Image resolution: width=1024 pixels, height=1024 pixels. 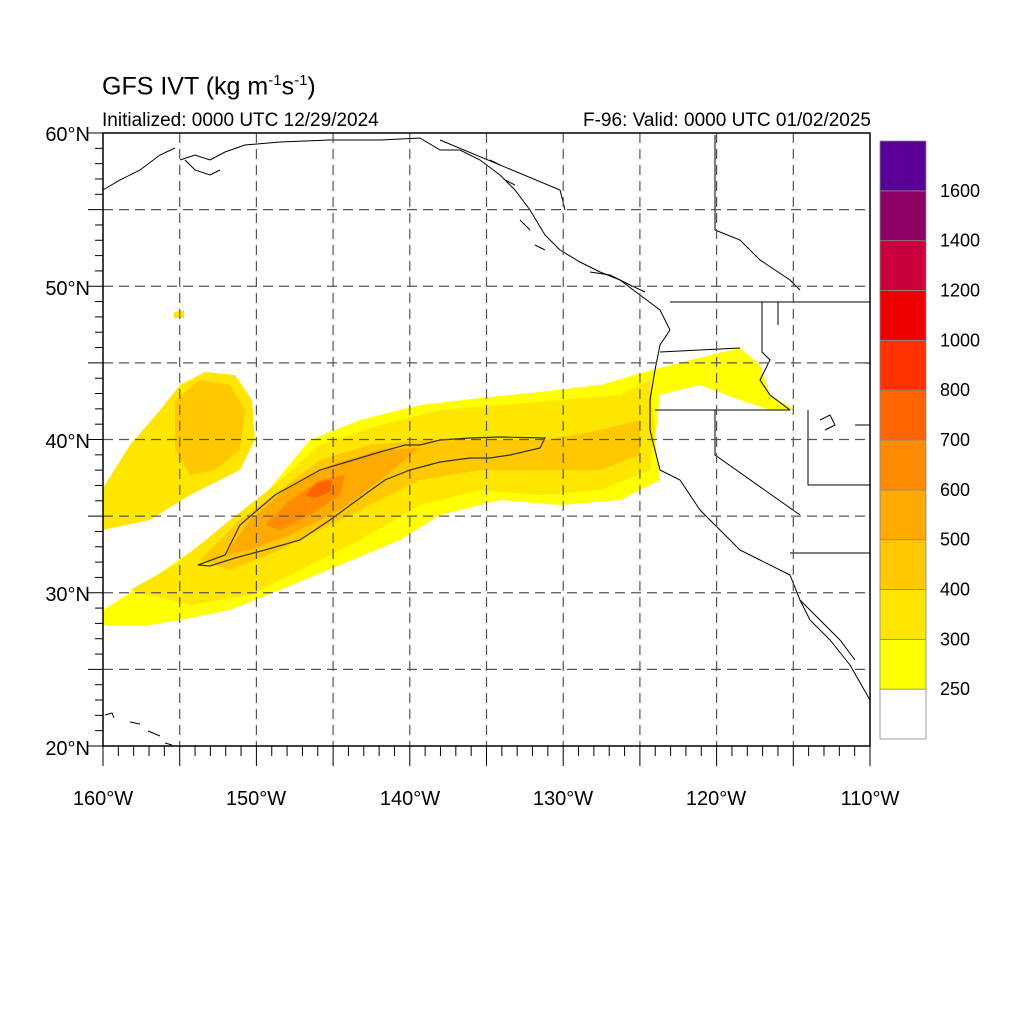 I want to click on colorbar-label: 1600, so click(x=960, y=191).